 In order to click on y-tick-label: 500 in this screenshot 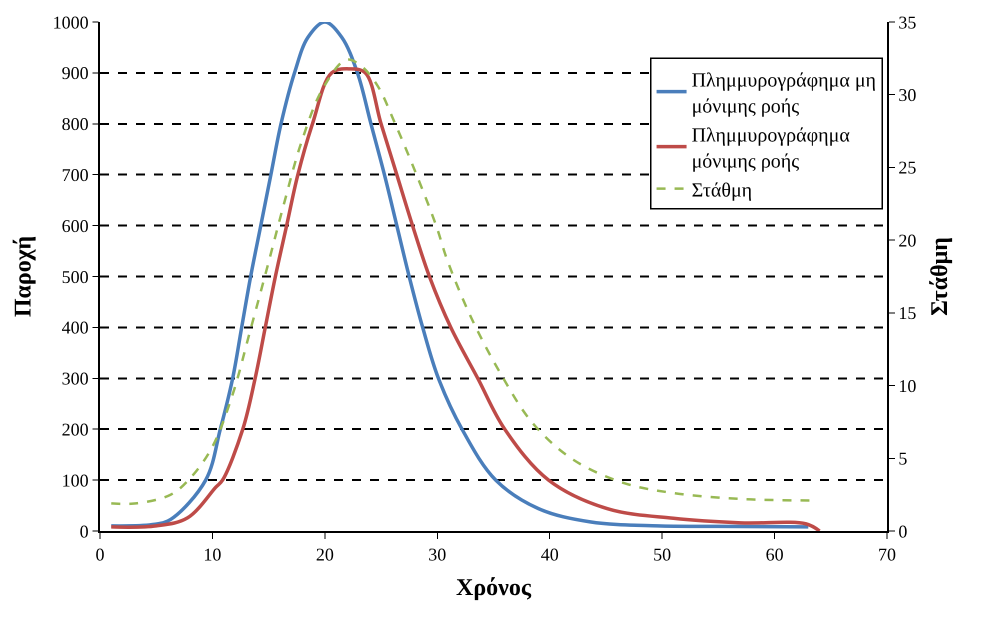, I will do `click(75, 276)`.